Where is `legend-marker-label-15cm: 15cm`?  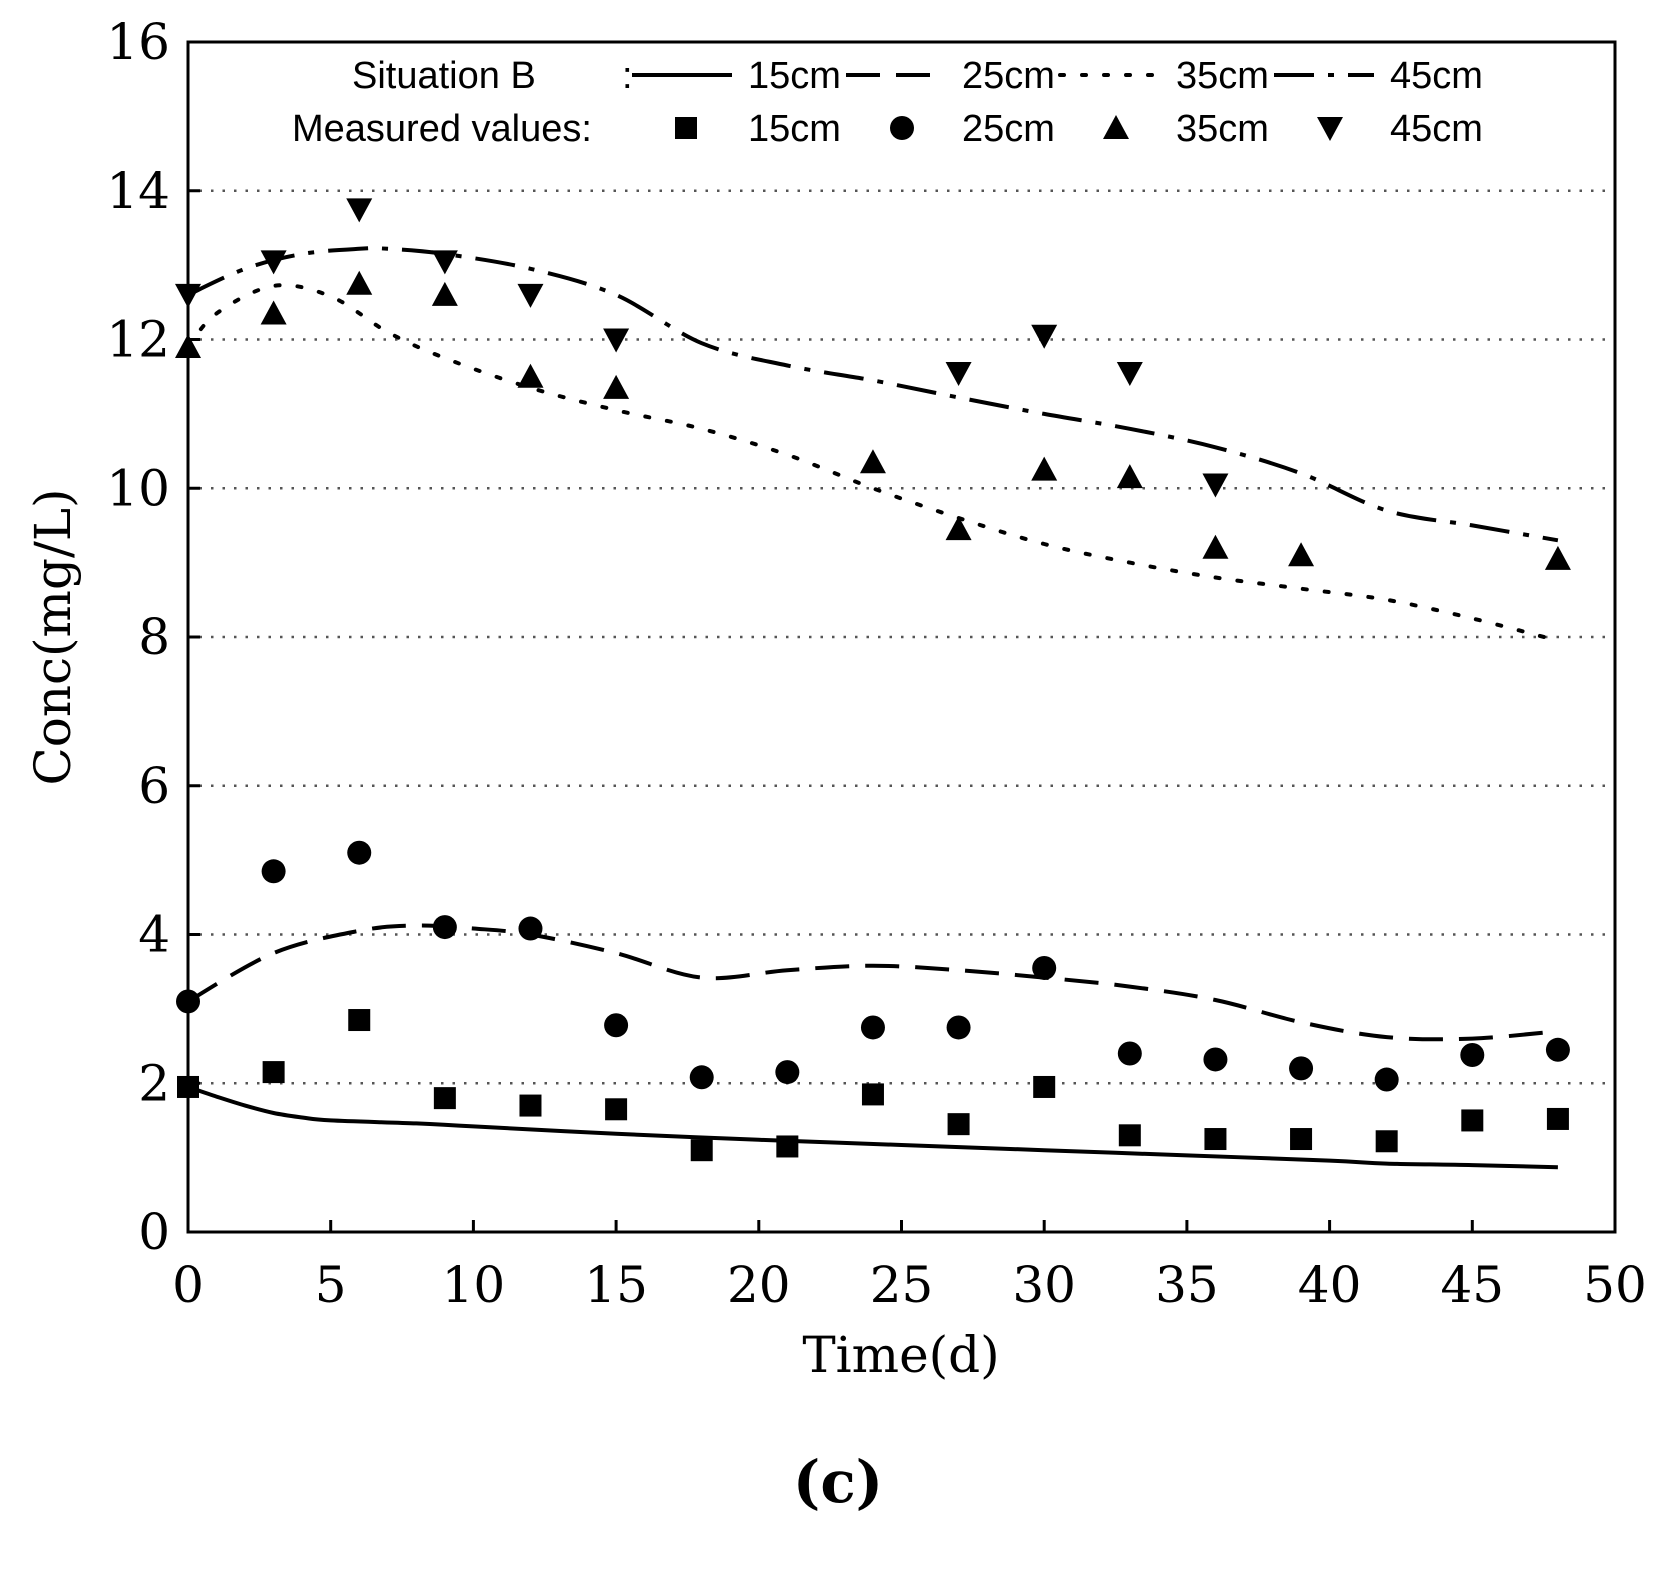 legend-marker-label-15cm: 15cm is located at coordinates (794, 129).